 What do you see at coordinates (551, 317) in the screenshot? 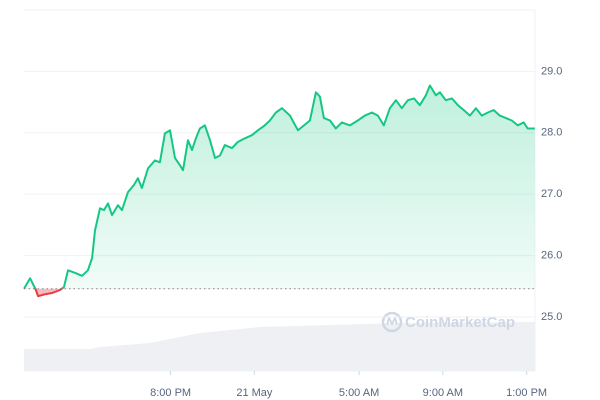
I see `y-tick-label: 25.0` at bounding box center [551, 317].